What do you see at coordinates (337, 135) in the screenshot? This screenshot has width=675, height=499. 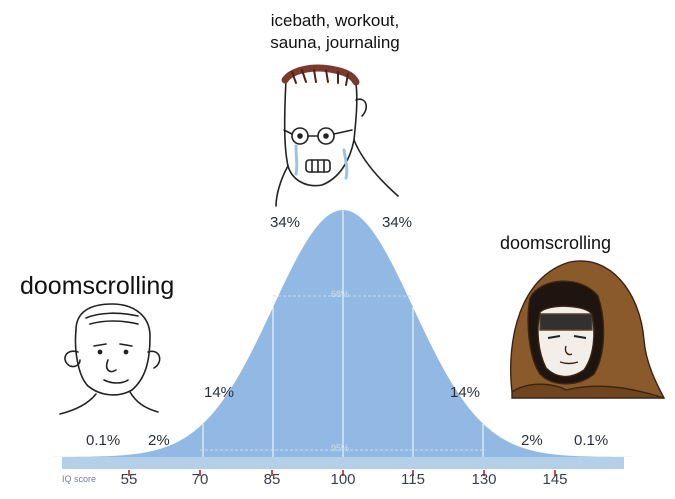 I see `crying-glasses-wojak` at bounding box center [337, 135].